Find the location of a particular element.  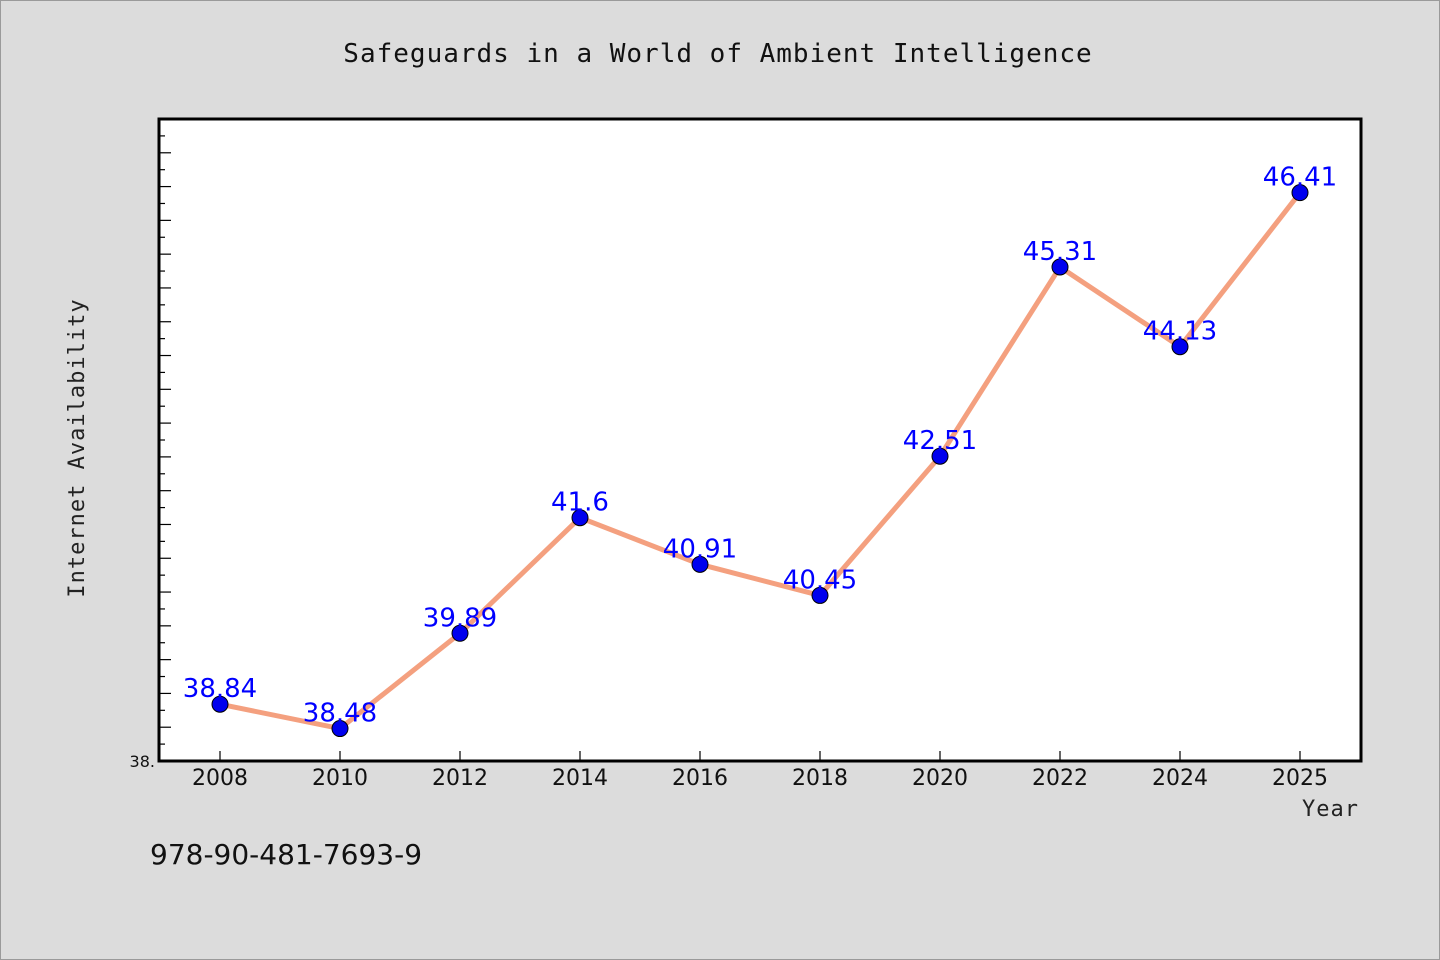

data-label: 38.84 is located at coordinates (220, 689).